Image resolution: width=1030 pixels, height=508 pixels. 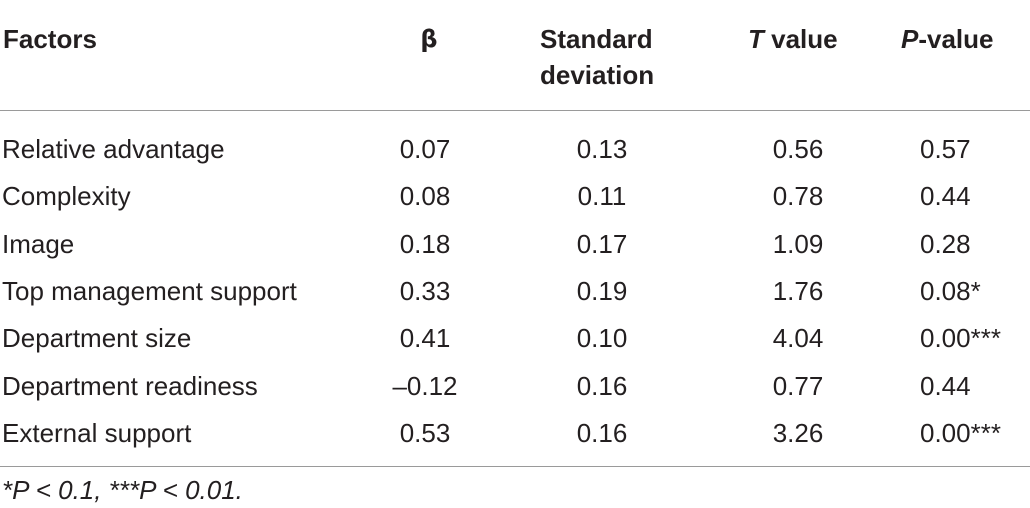 What do you see at coordinates (425, 243) in the screenshot?
I see `beta-cell: 0.18` at bounding box center [425, 243].